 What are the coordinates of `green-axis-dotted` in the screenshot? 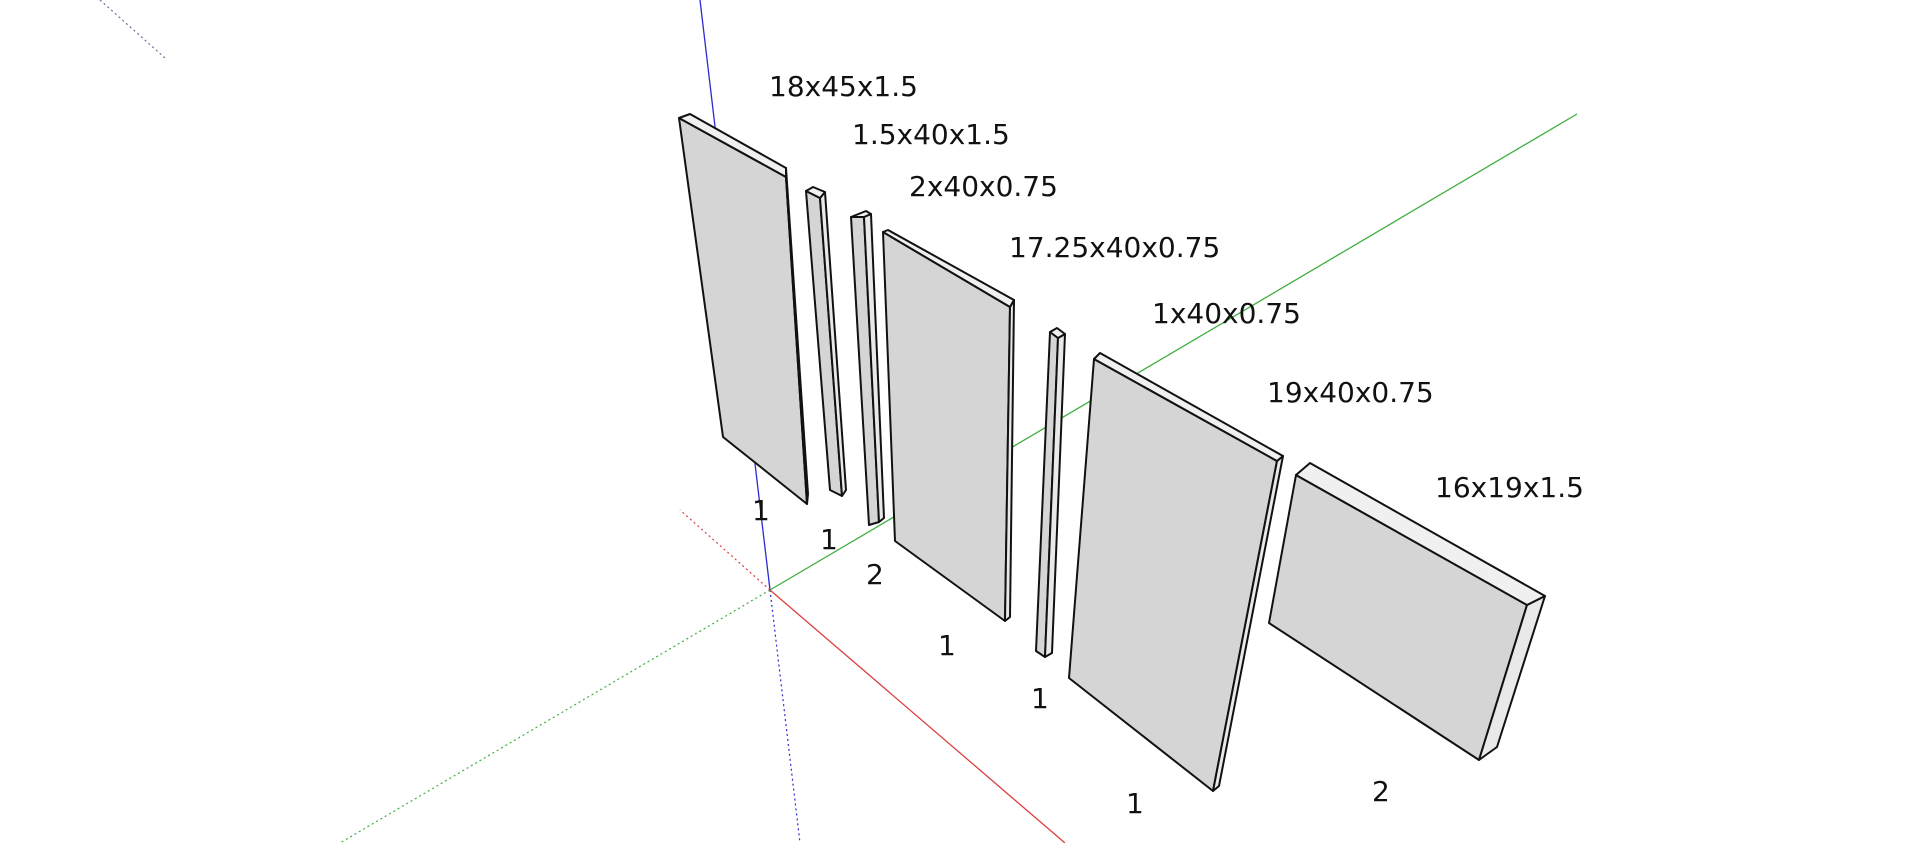 It's located at (555, 716).